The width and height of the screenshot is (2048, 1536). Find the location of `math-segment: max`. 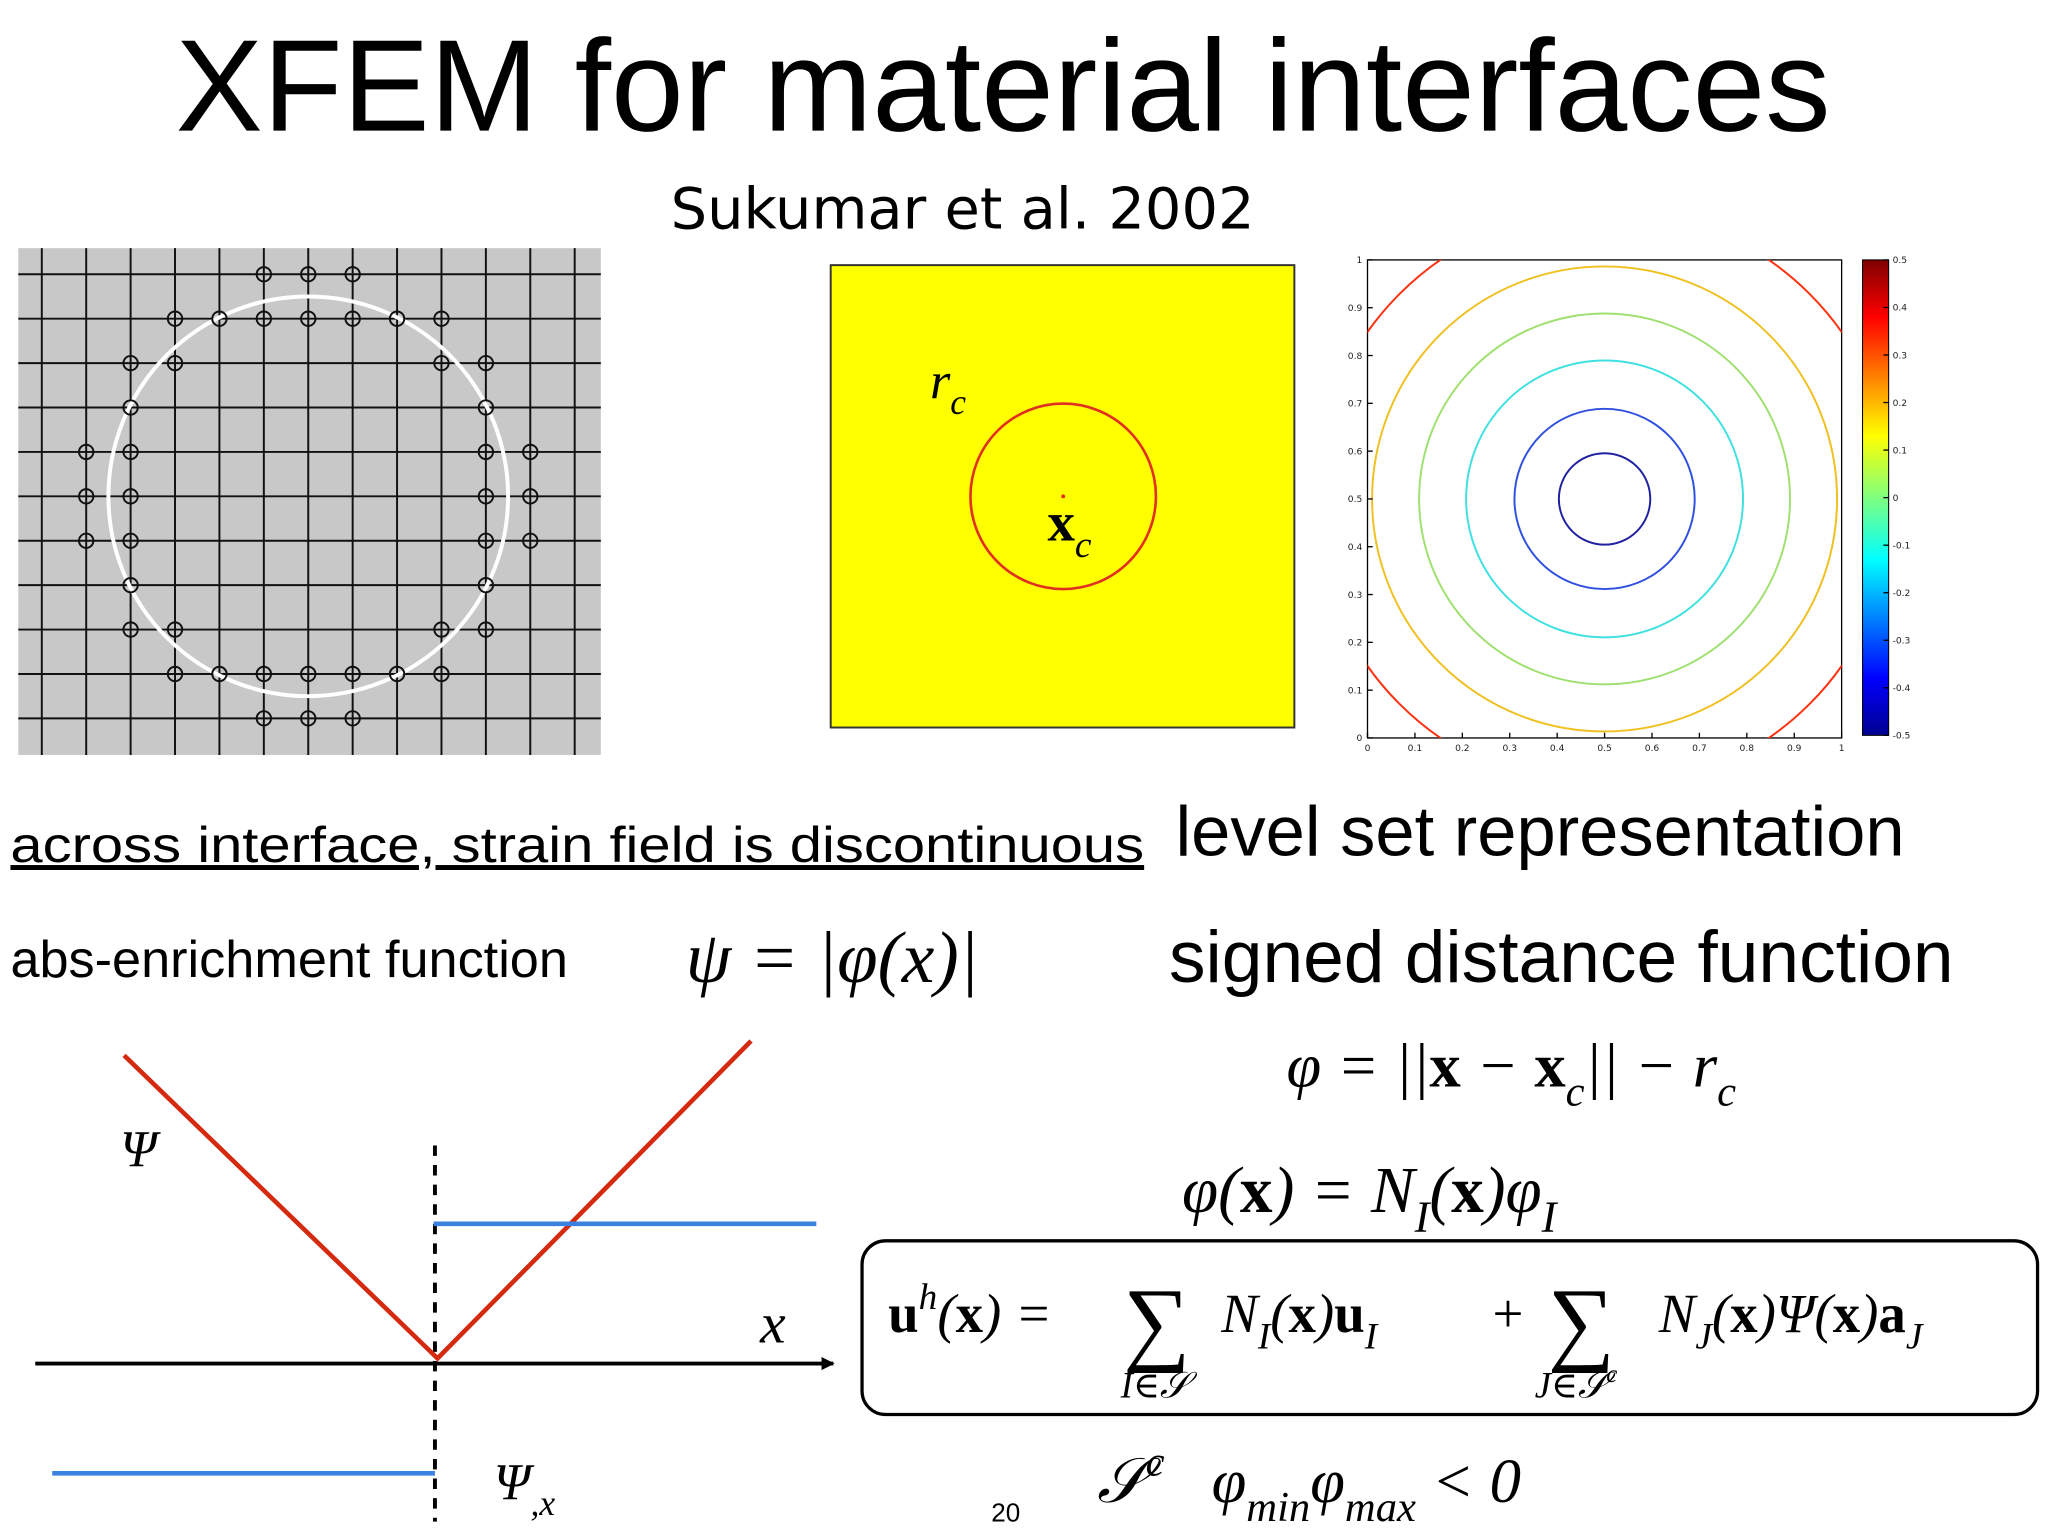

math-segment: max is located at coordinates (1380, 1507).